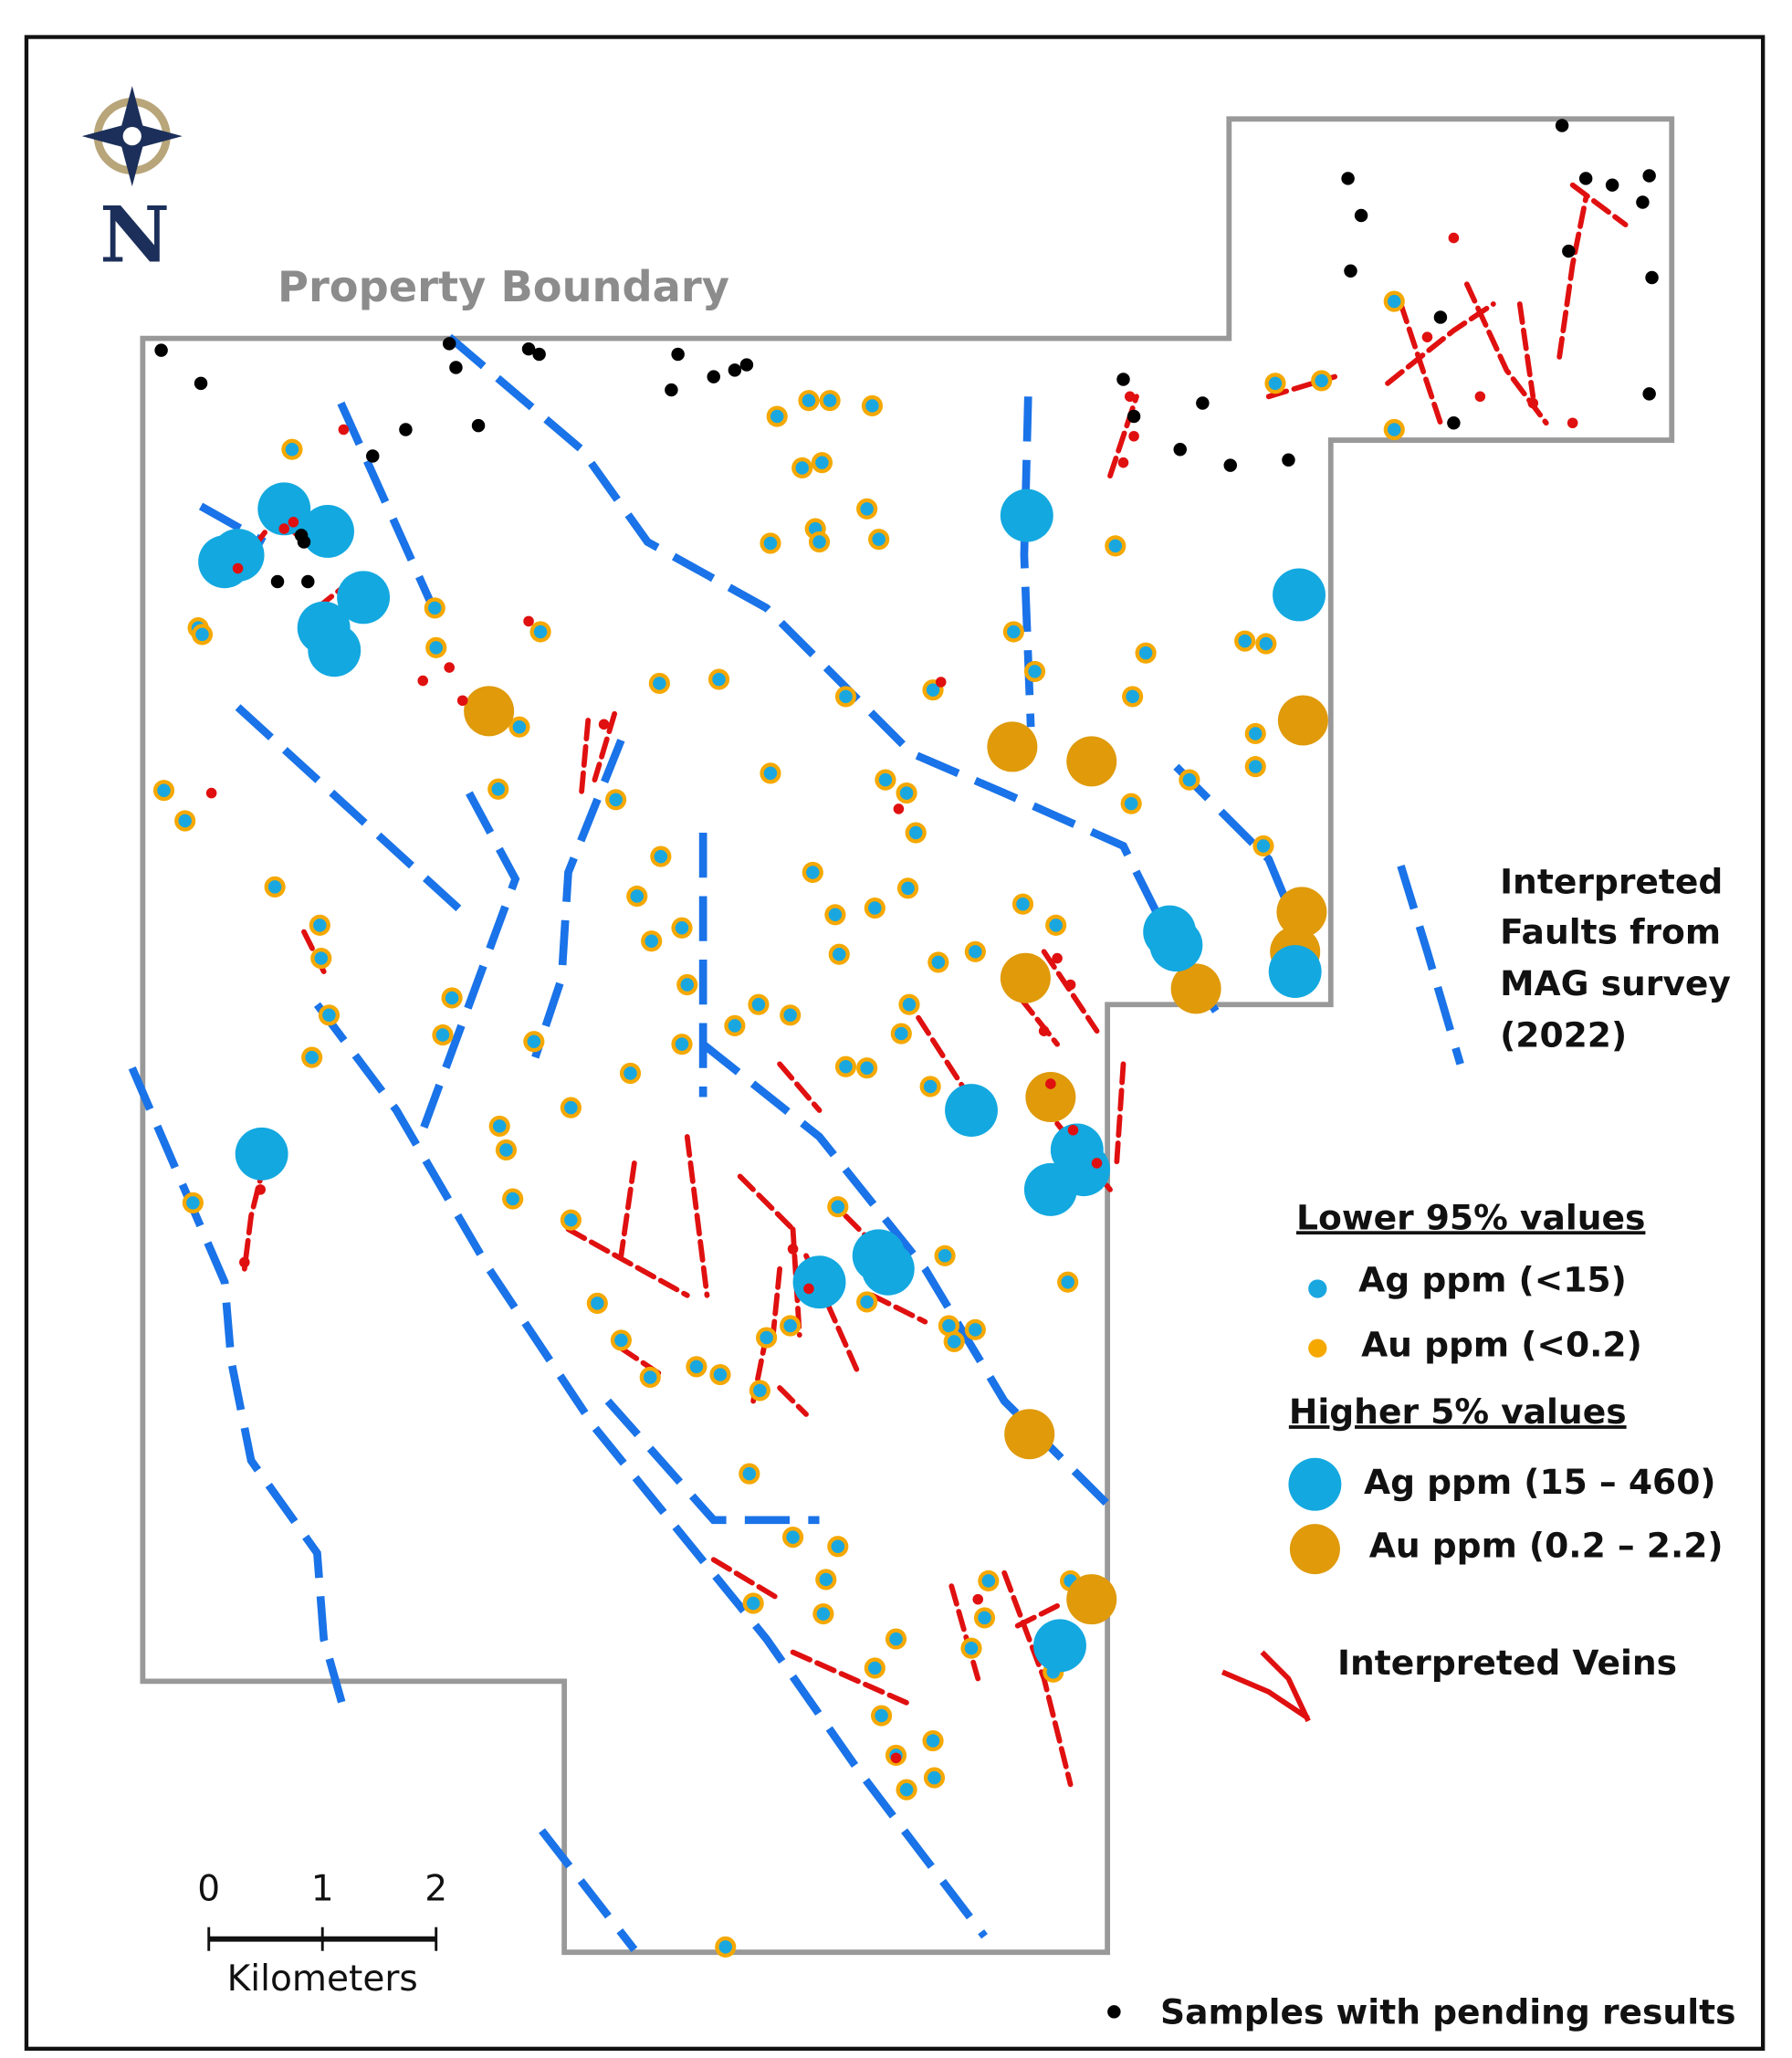  I want to click on legend-heading: Lower 95% values, so click(1471, 1217).